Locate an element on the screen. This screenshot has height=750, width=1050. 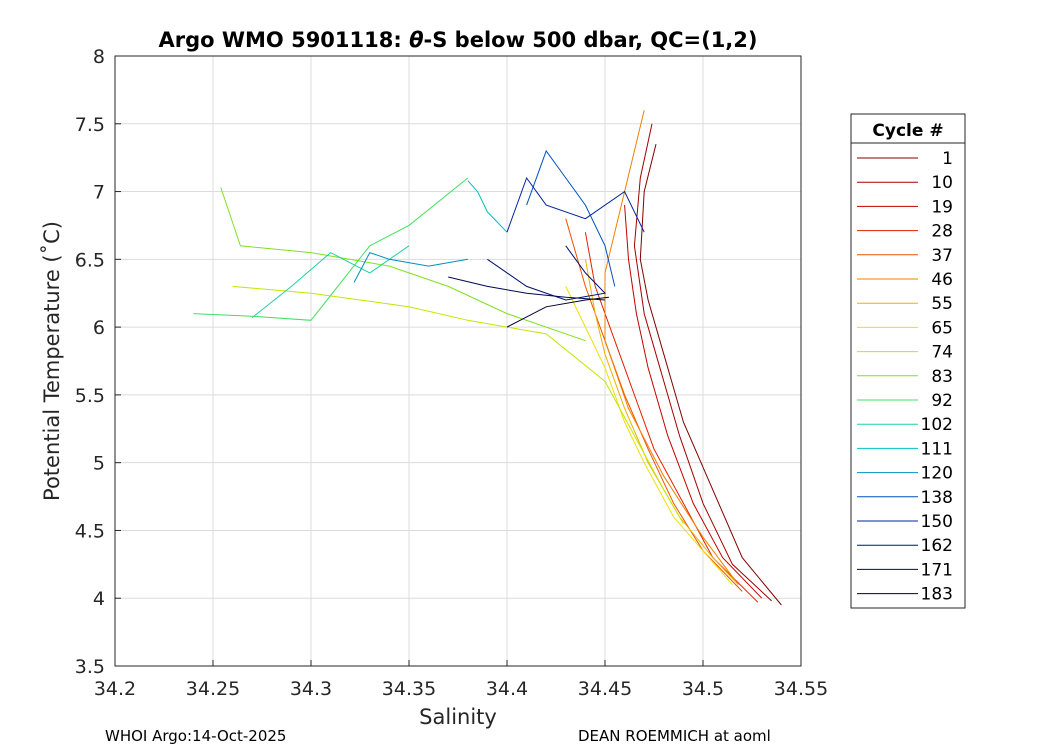
legend-label: 183 is located at coordinates (937, 595).